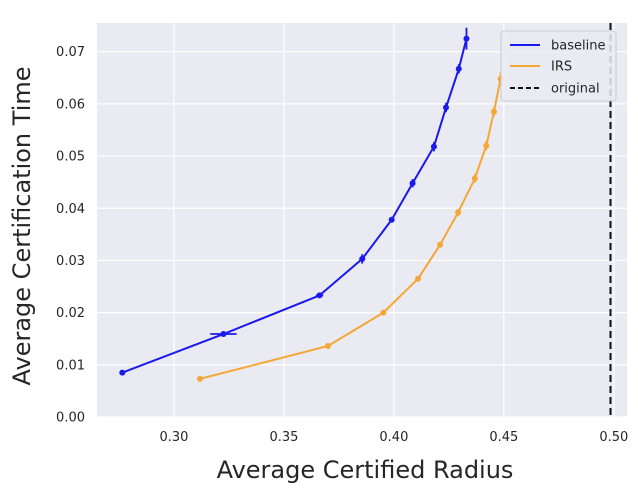  I want to click on y-tick-label: 0.05, so click(70, 157).